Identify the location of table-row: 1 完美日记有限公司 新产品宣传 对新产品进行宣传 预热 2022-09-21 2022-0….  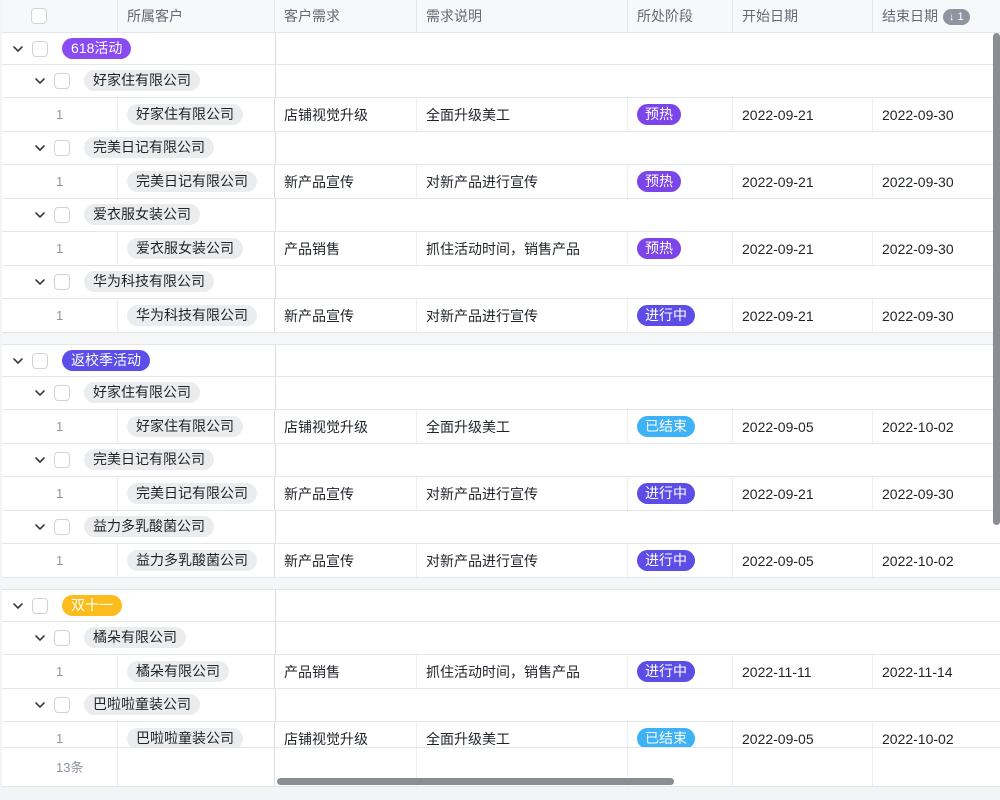
(501, 182).